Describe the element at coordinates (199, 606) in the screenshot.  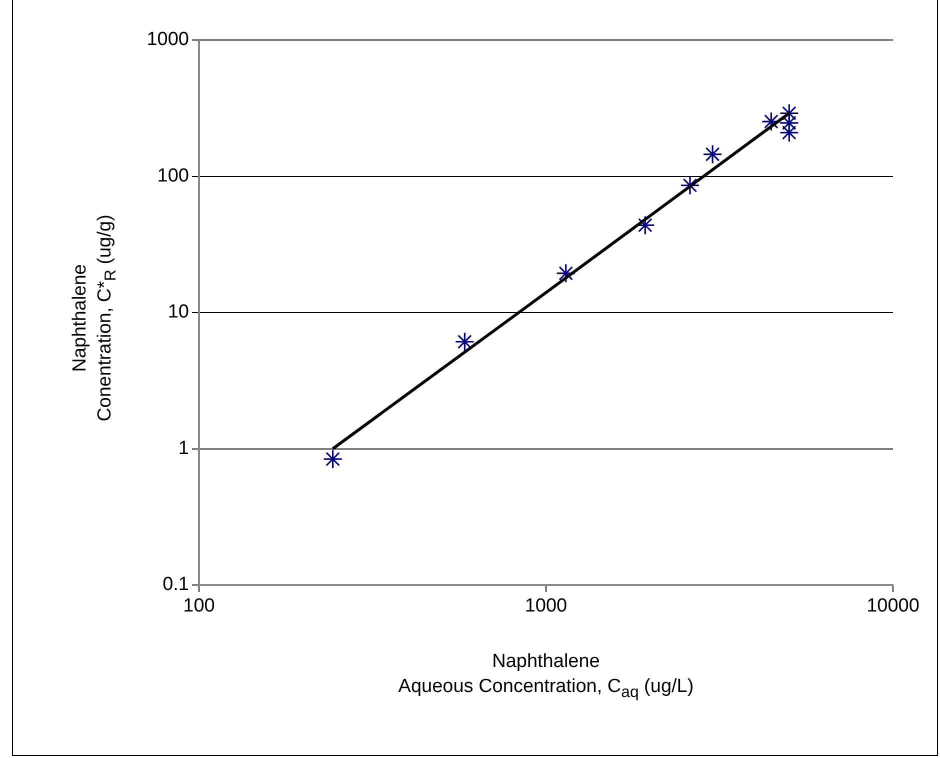
I see `x-tick-label: 100` at that location.